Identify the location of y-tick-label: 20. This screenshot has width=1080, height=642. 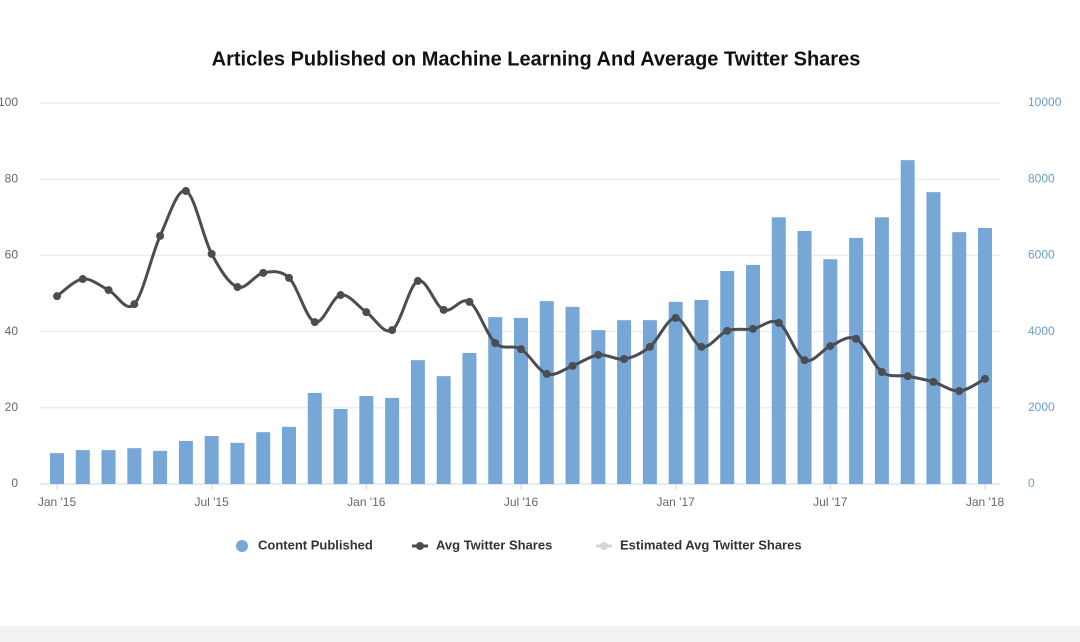
(12, 407).